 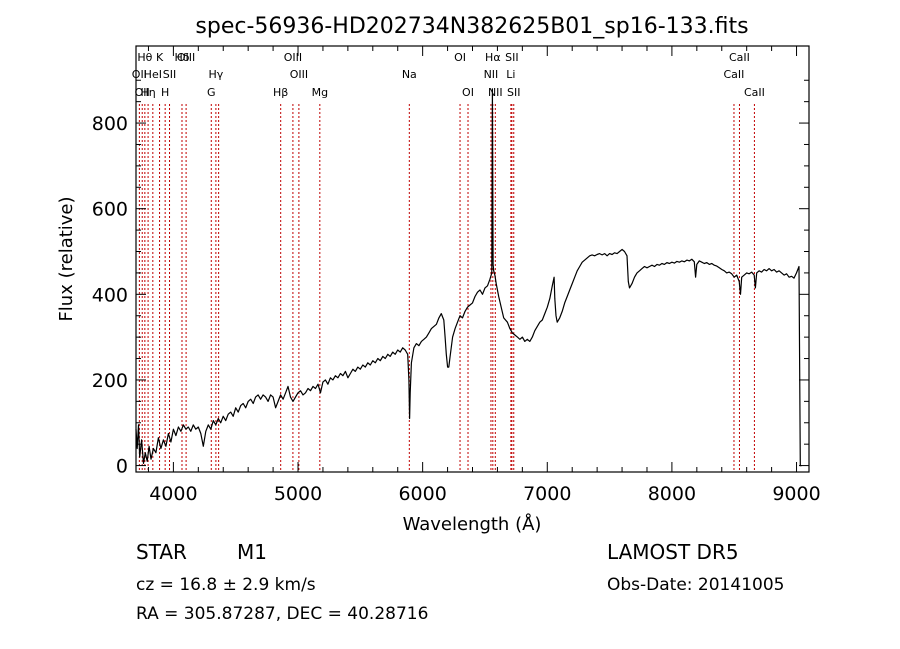 What do you see at coordinates (282, 614) in the screenshot?
I see `coordinates: RA = 305.87287, DEC = 40.28716` at bounding box center [282, 614].